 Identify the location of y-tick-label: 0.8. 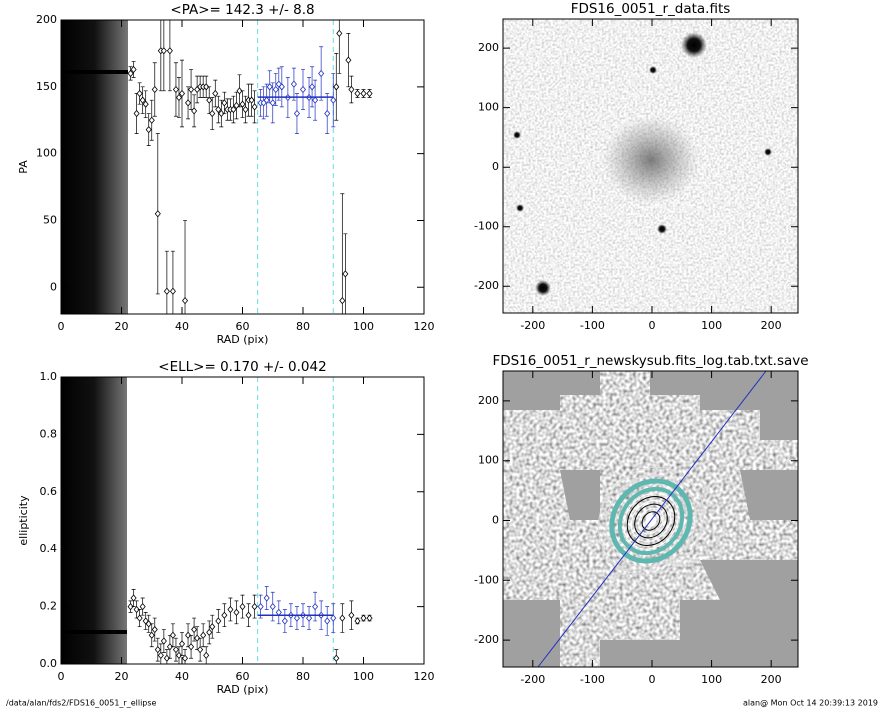
(49, 433).